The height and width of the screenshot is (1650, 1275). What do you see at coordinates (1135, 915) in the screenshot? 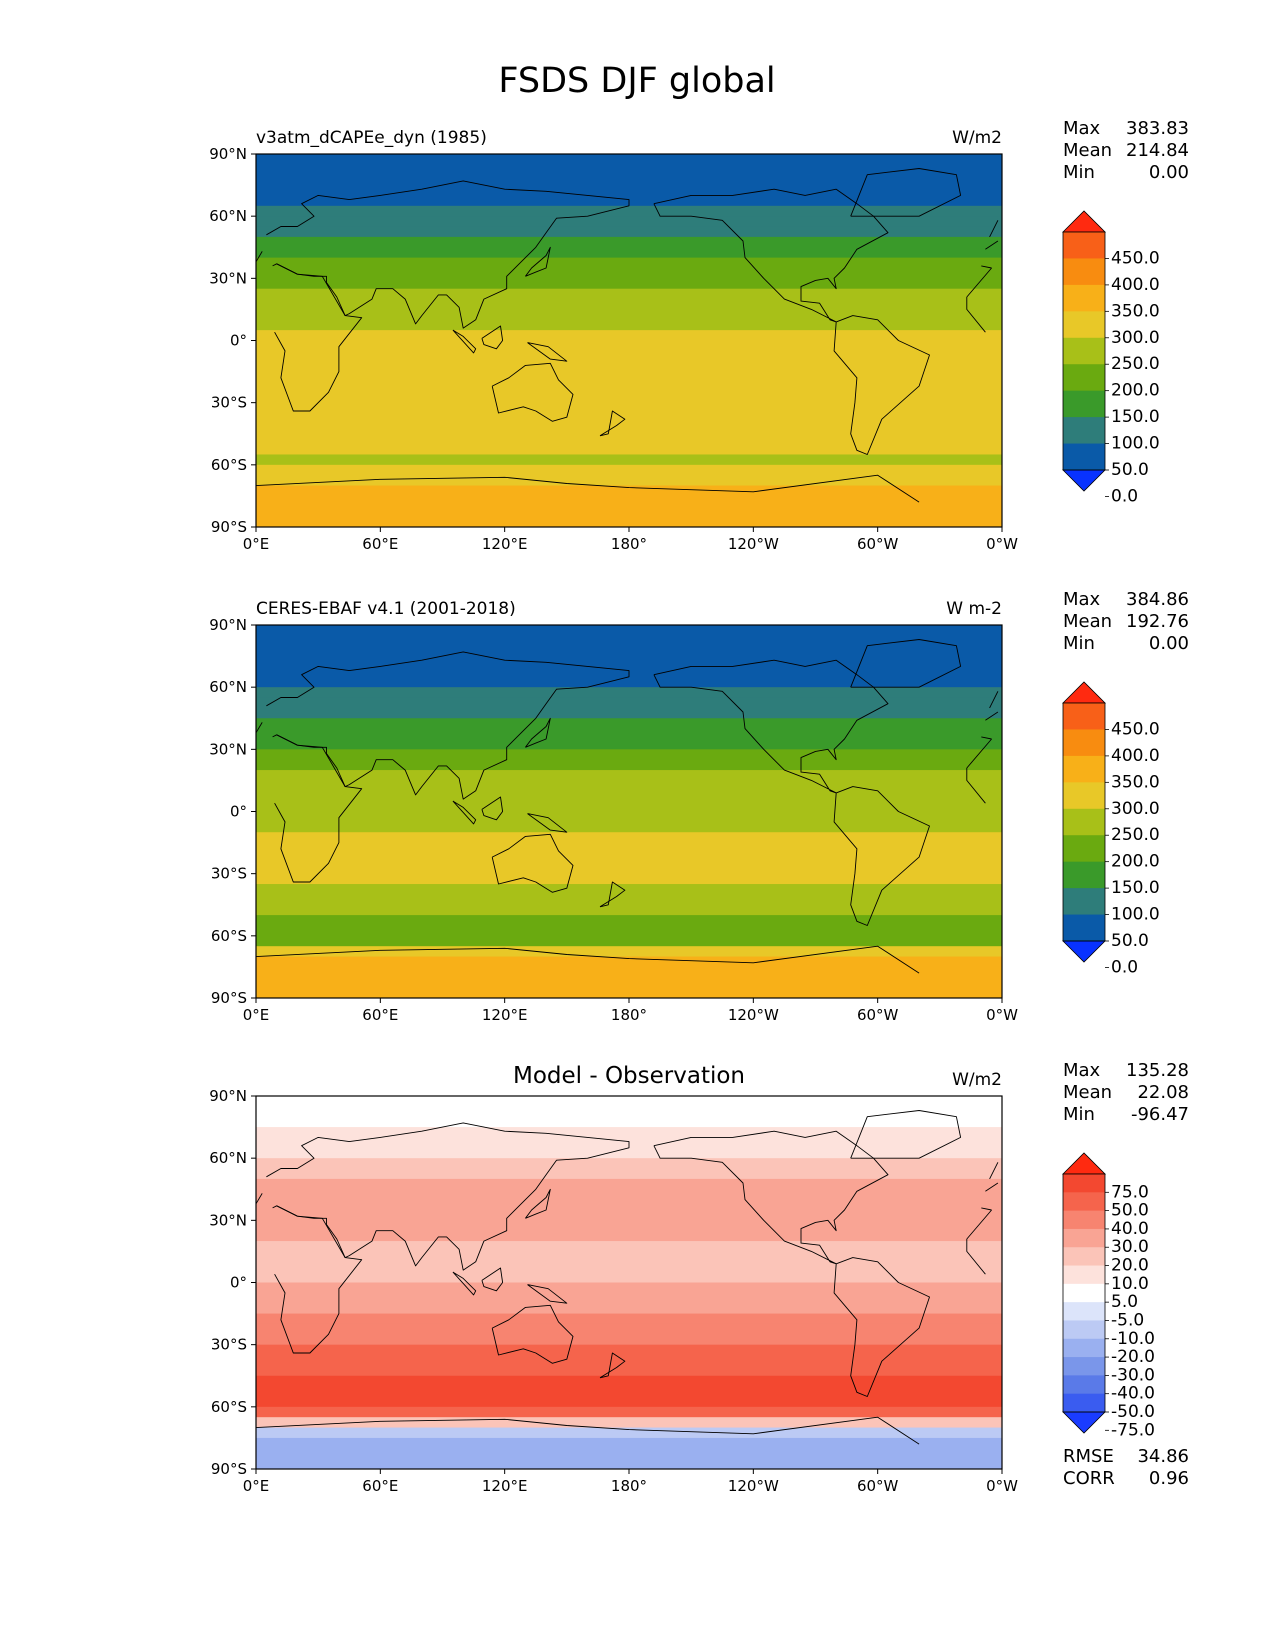
I see `colorbar-label: 100.0` at bounding box center [1135, 915].